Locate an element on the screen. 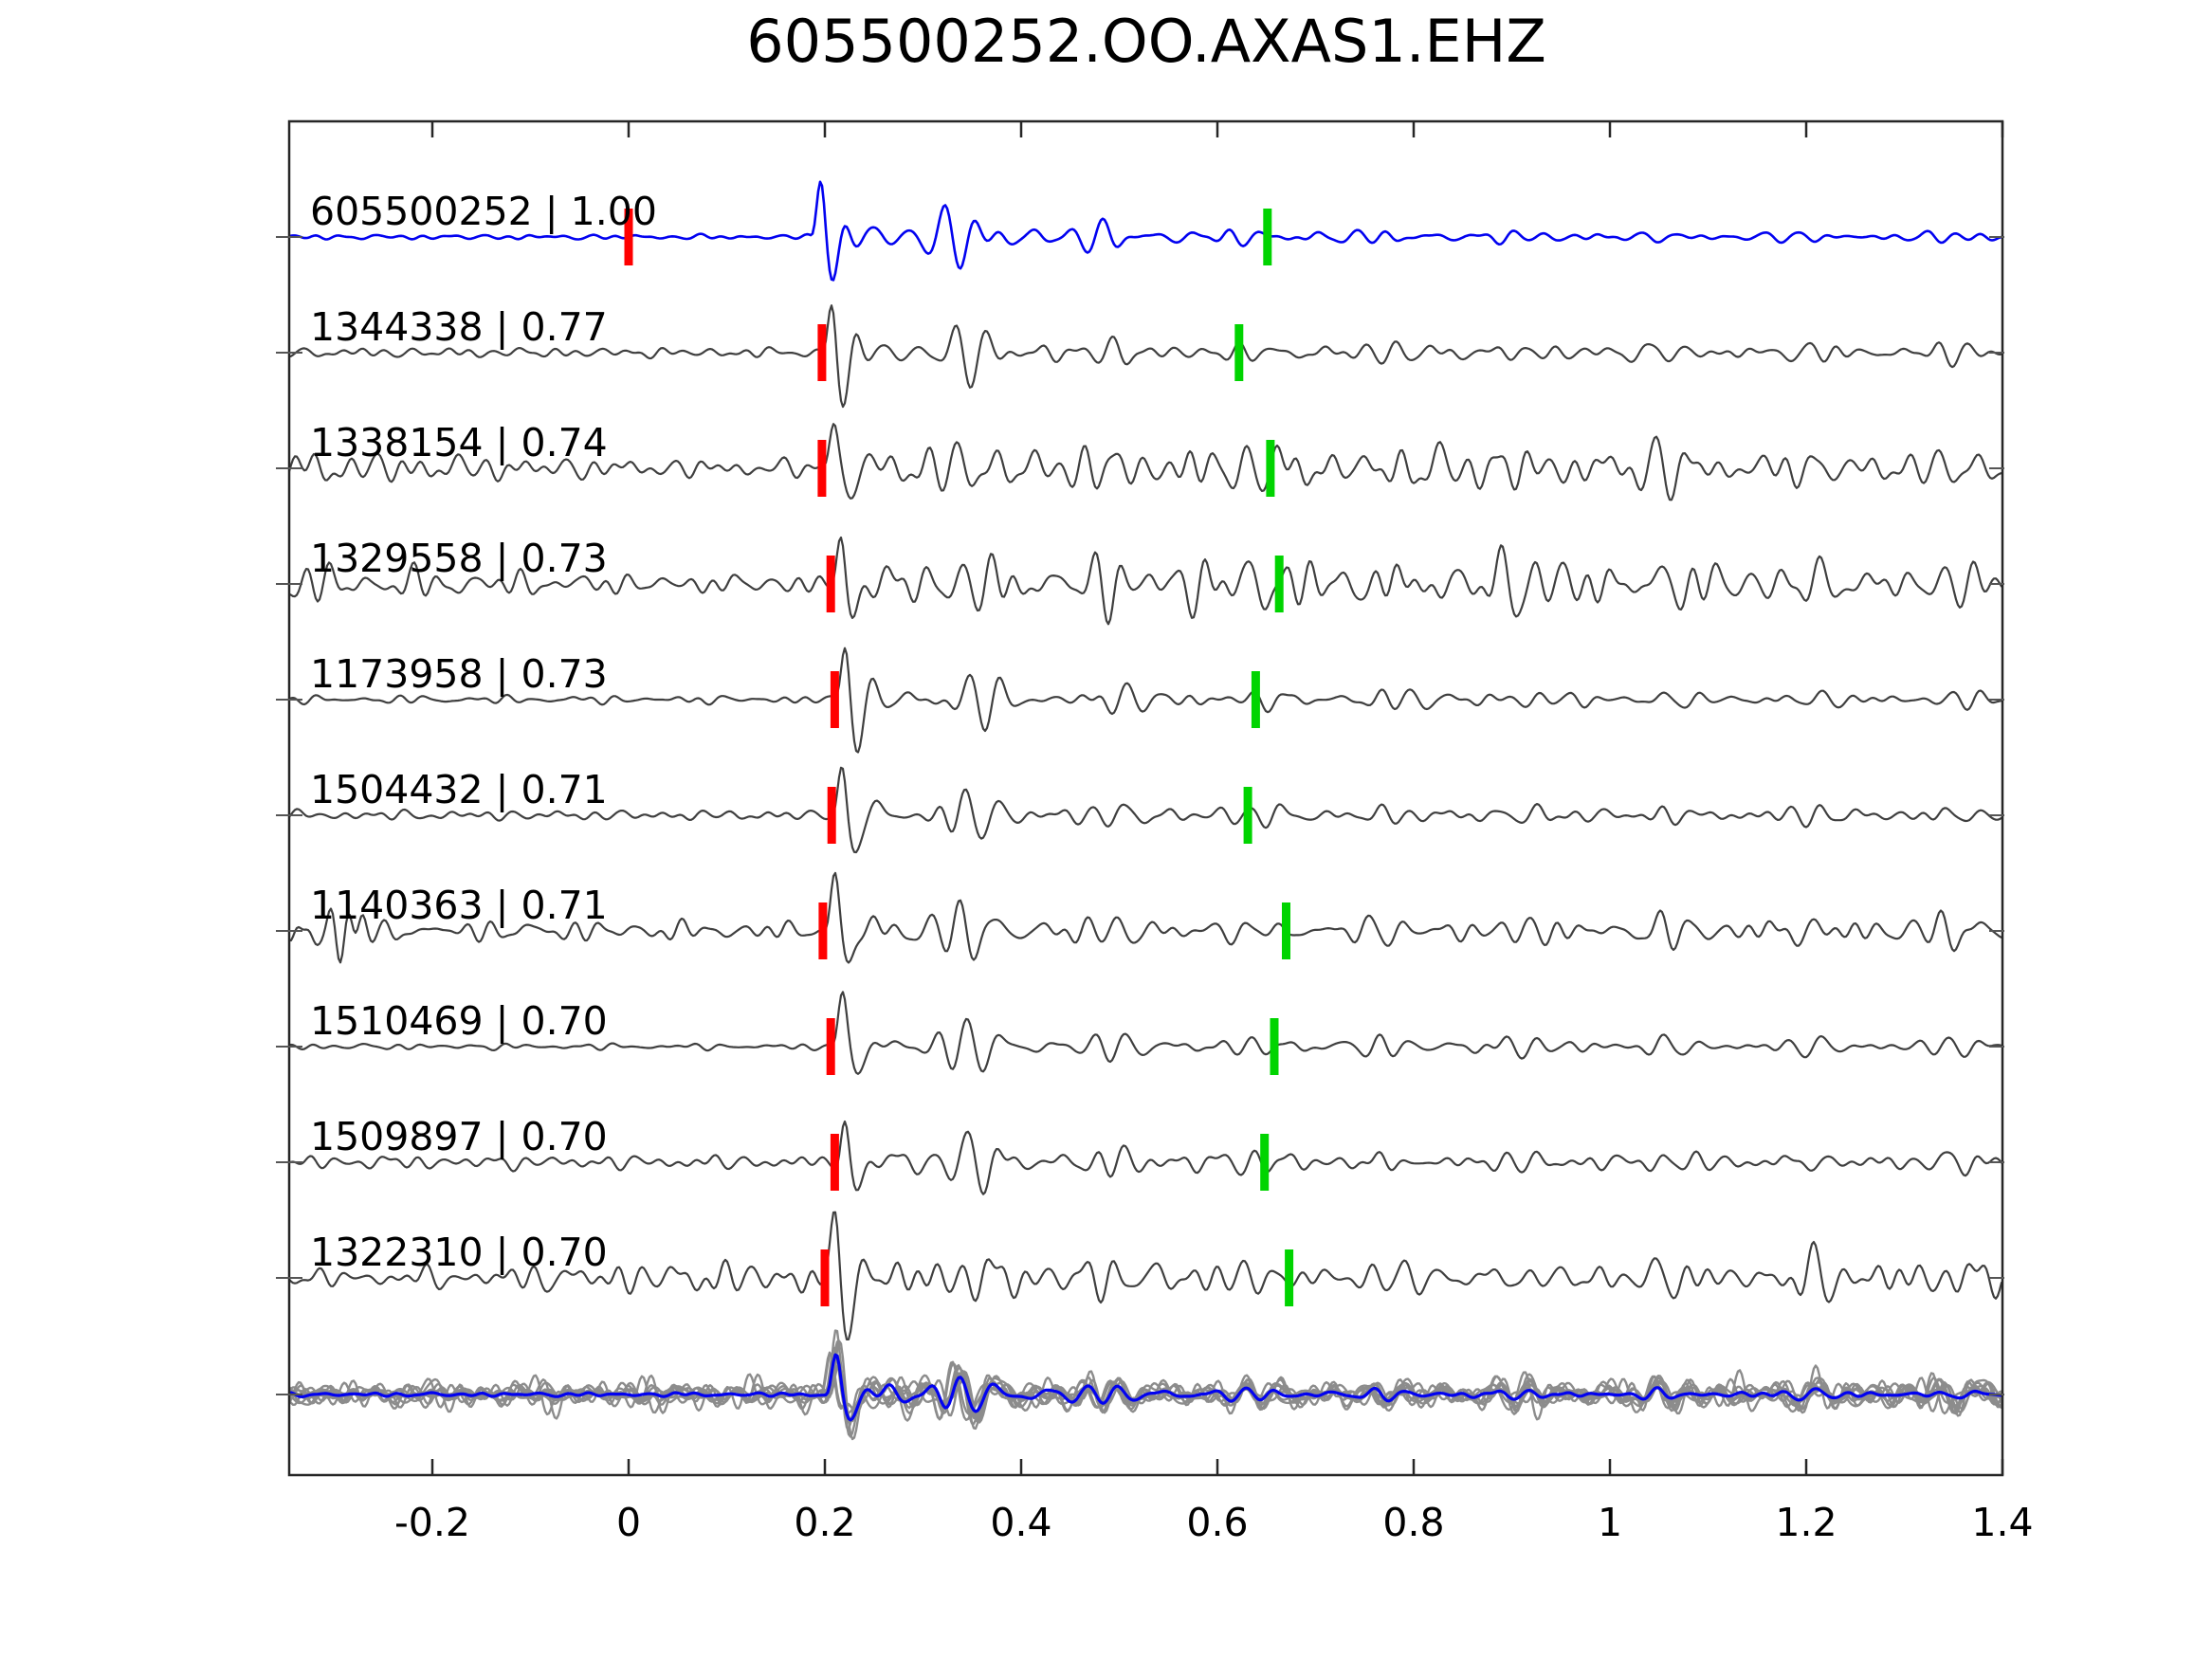 The image size is (2212, 1659). trace-label: 1322310 | 0.70 is located at coordinates (459, 1252).